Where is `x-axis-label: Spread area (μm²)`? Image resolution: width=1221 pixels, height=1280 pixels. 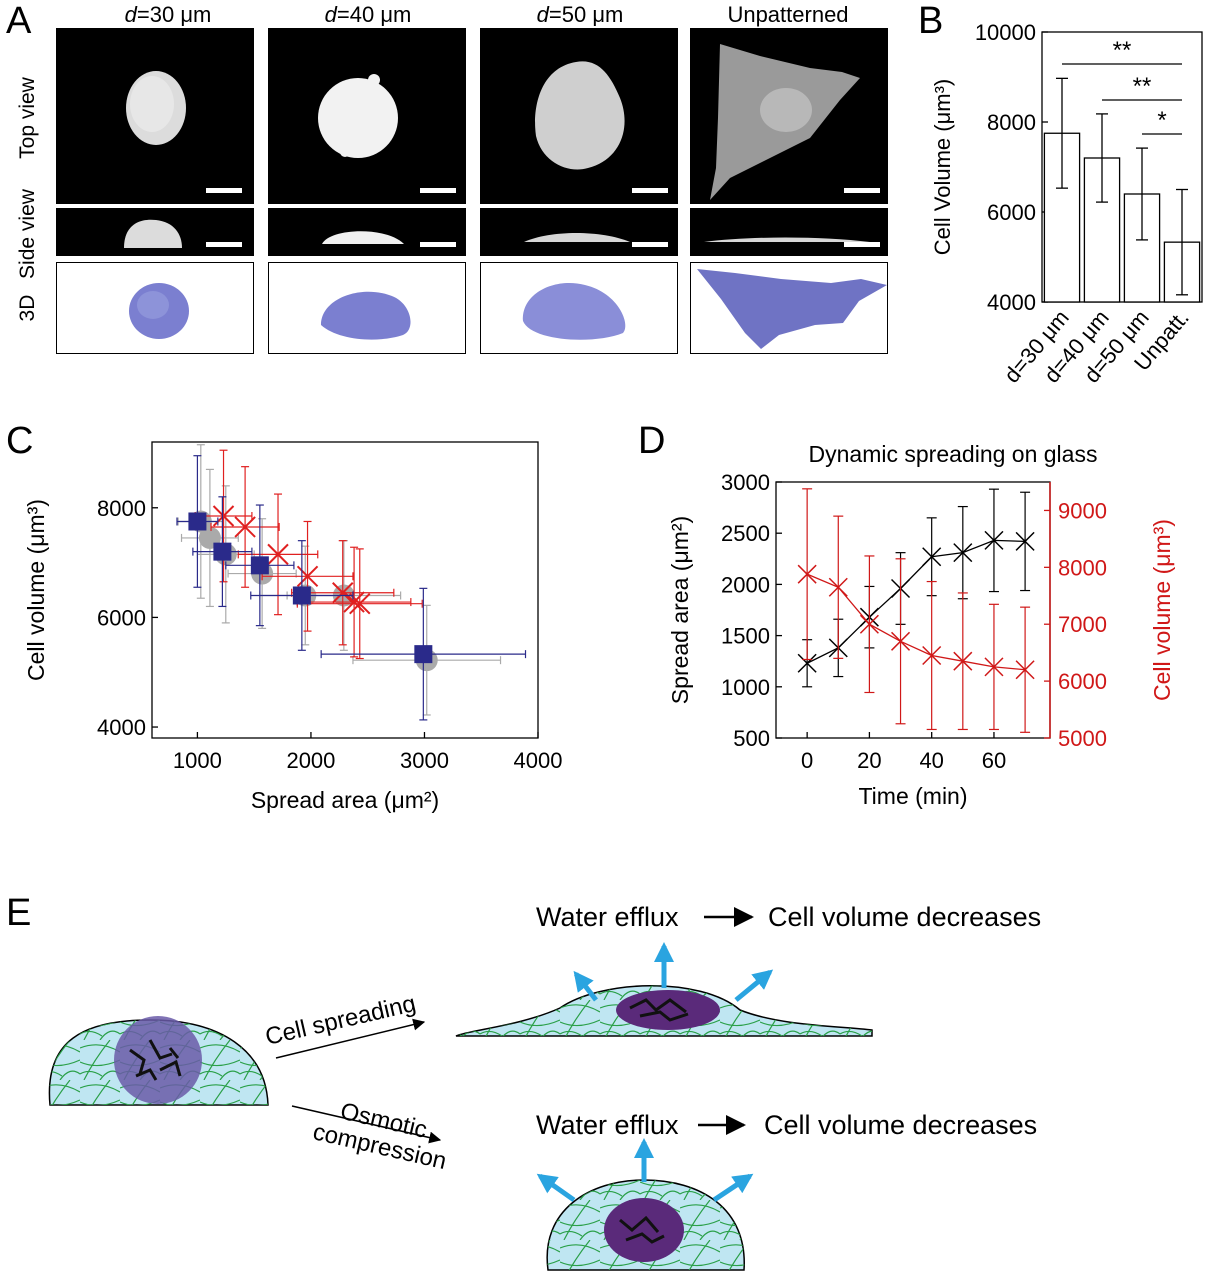 x-axis-label: Spread area (μm²) is located at coordinates (345, 800).